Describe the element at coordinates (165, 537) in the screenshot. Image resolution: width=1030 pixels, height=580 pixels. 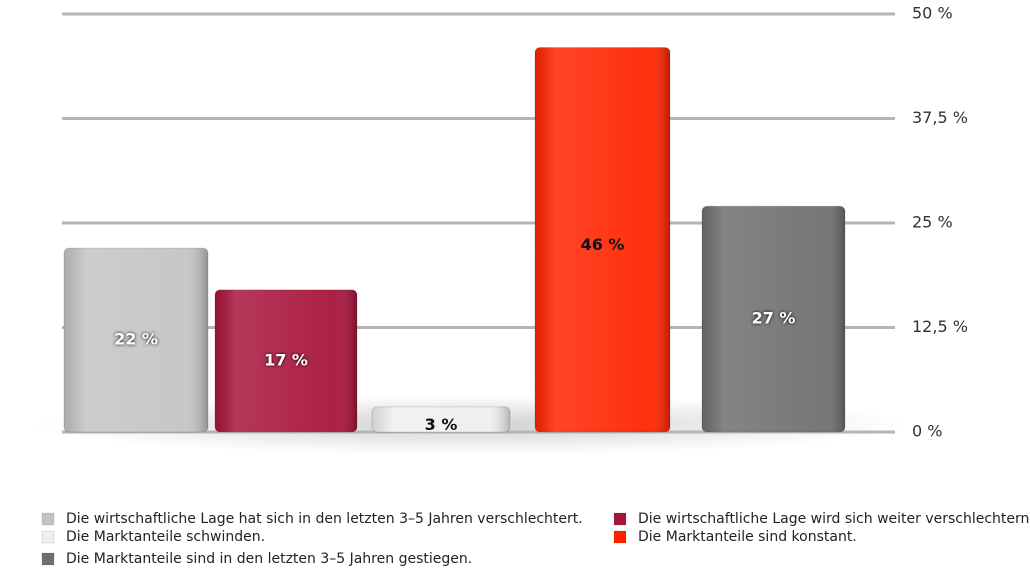
I see `legend-label: Die Marktanteile schwinden.` at that location.